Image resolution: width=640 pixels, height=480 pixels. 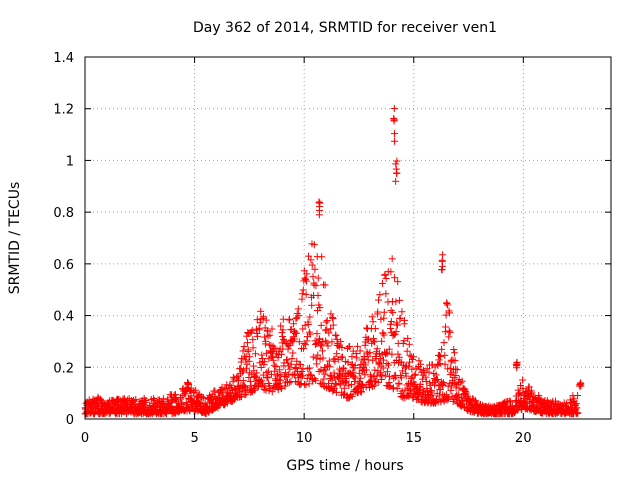 What do you see at coordinates (523, 438) in the screenshot?
I see `x-tick-label: 20` at bounding box center [523, 438].